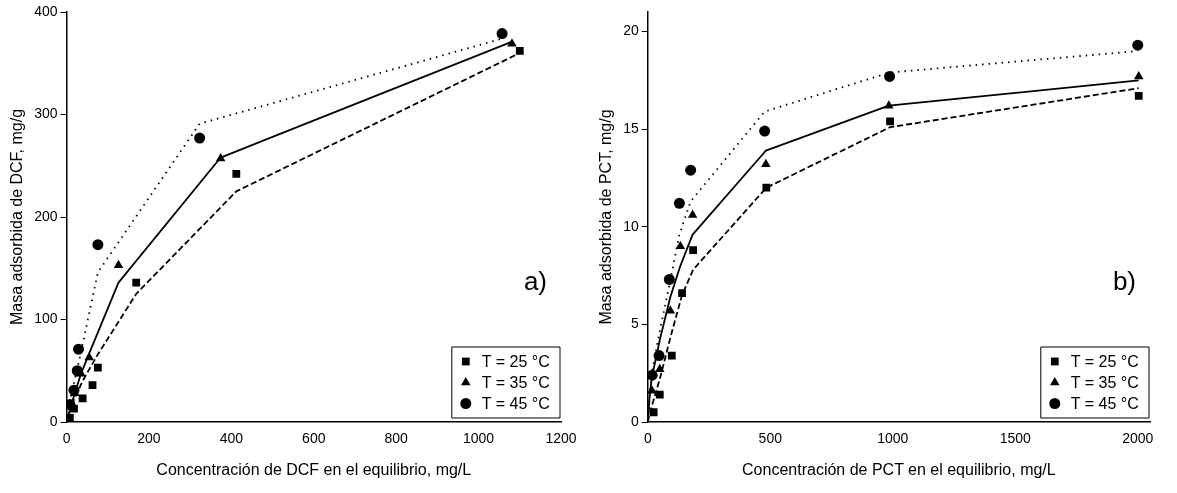 This screenshot has height=493, width=1177. Describe the element at coordinates (46, 113) in the screenshot. I see `y-tick-label: 300` at that location.